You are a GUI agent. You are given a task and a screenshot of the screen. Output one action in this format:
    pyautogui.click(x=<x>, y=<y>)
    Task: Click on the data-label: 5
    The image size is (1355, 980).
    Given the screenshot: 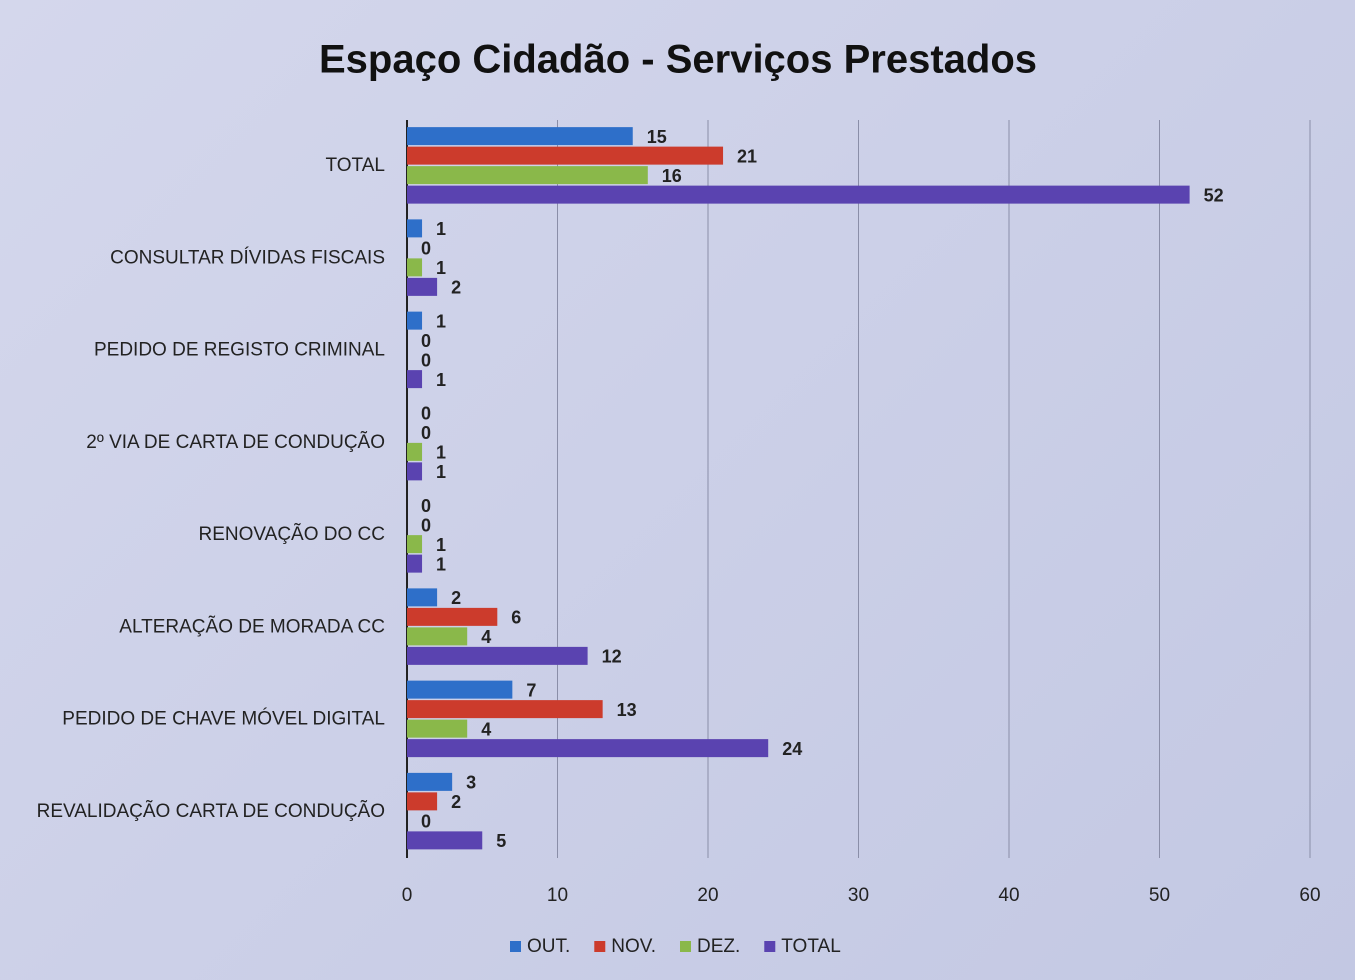 What is the action you would take?
    pyautogui.click(x=501, y=841)
    